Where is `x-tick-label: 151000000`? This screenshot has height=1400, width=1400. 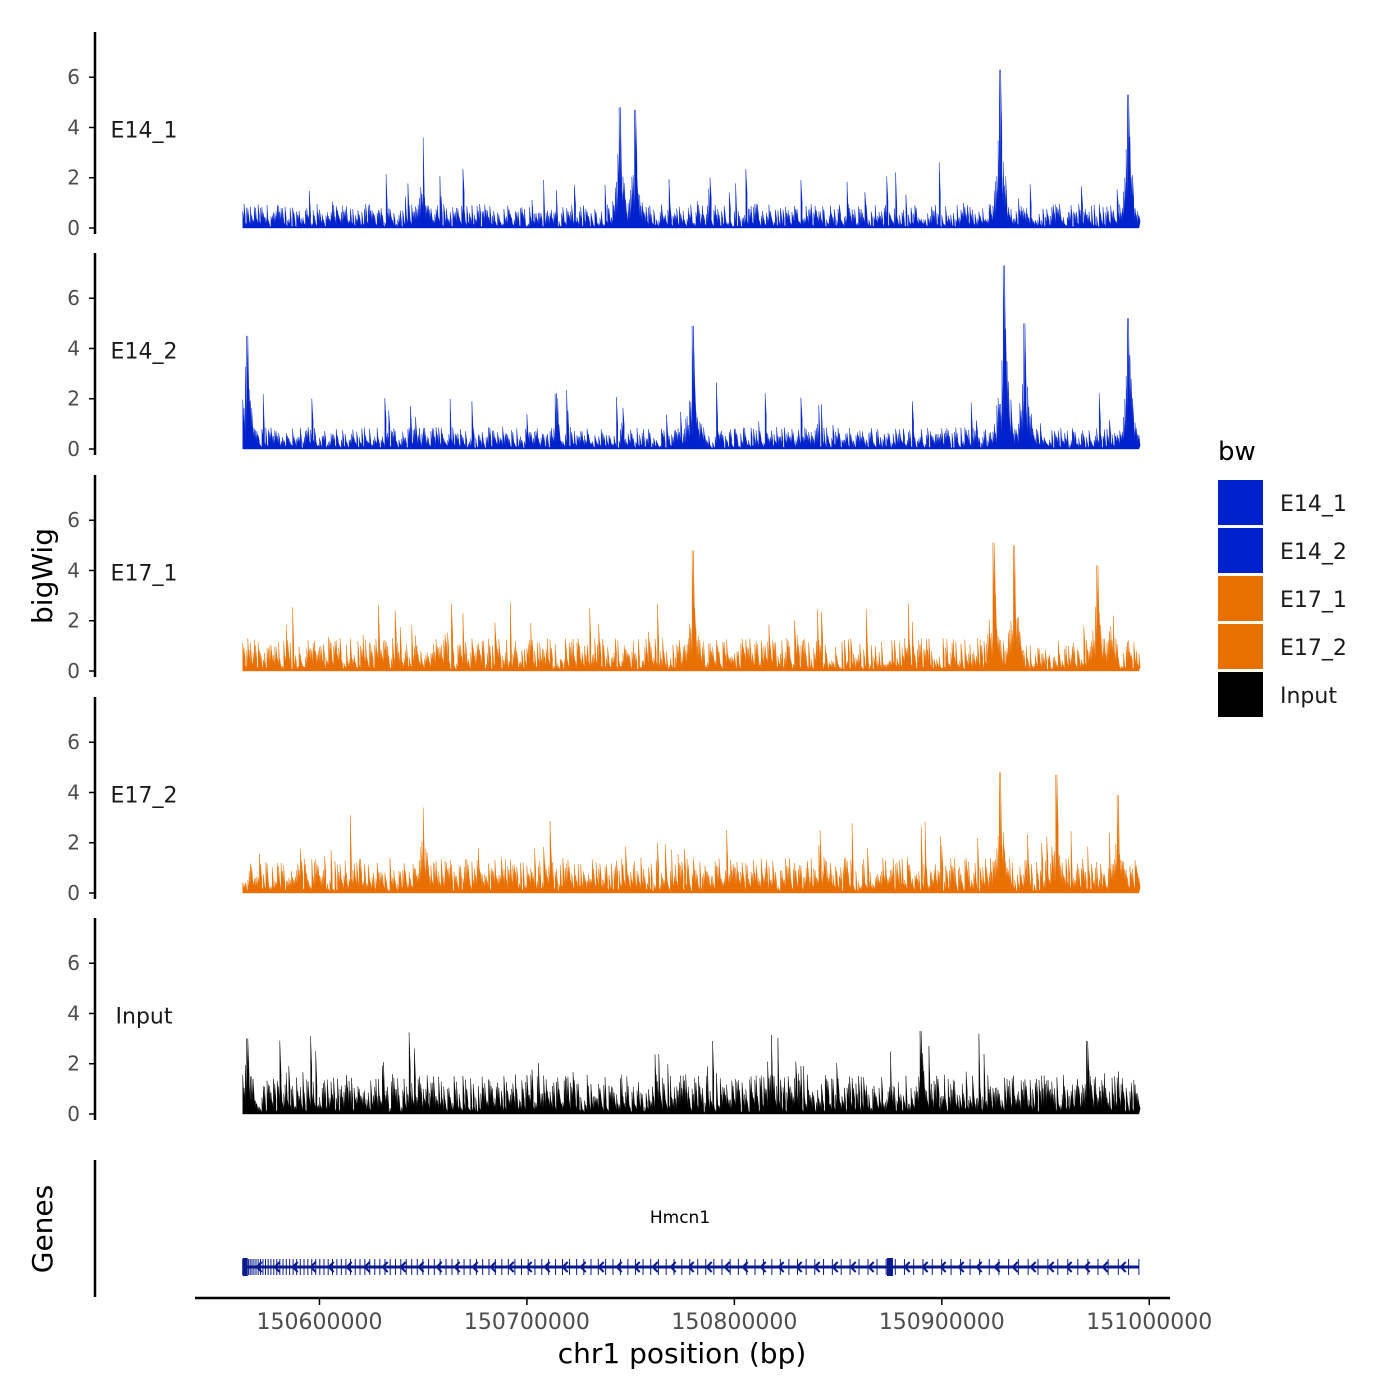 x-tick-label: 151000000 is located at coordinates (1149, 1322).